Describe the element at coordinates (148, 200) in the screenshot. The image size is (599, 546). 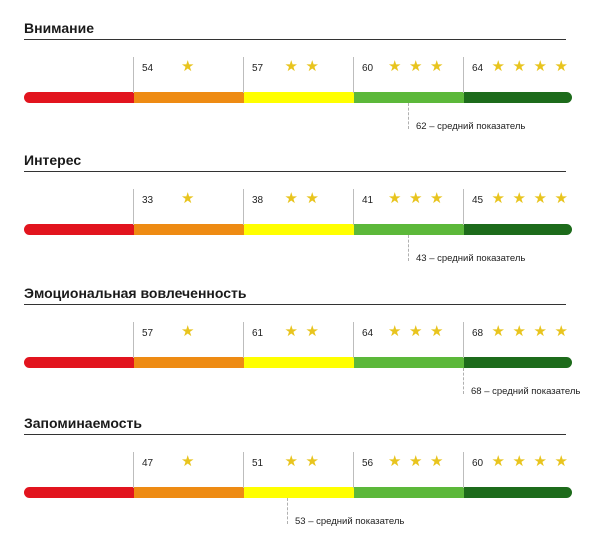
I see `threshold-value: 33` at that location.